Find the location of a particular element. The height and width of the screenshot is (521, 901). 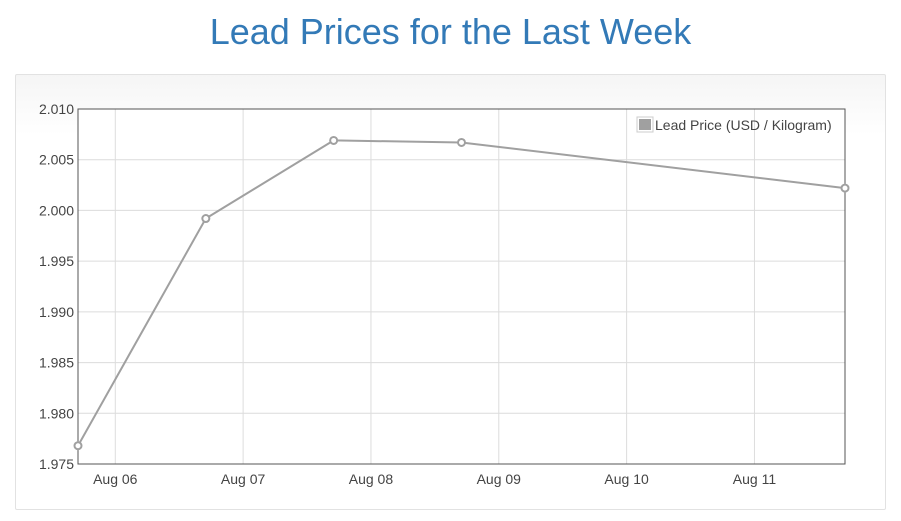

legend: Lead Price (USD / Kilogram) is located at coordinates (734, 124).